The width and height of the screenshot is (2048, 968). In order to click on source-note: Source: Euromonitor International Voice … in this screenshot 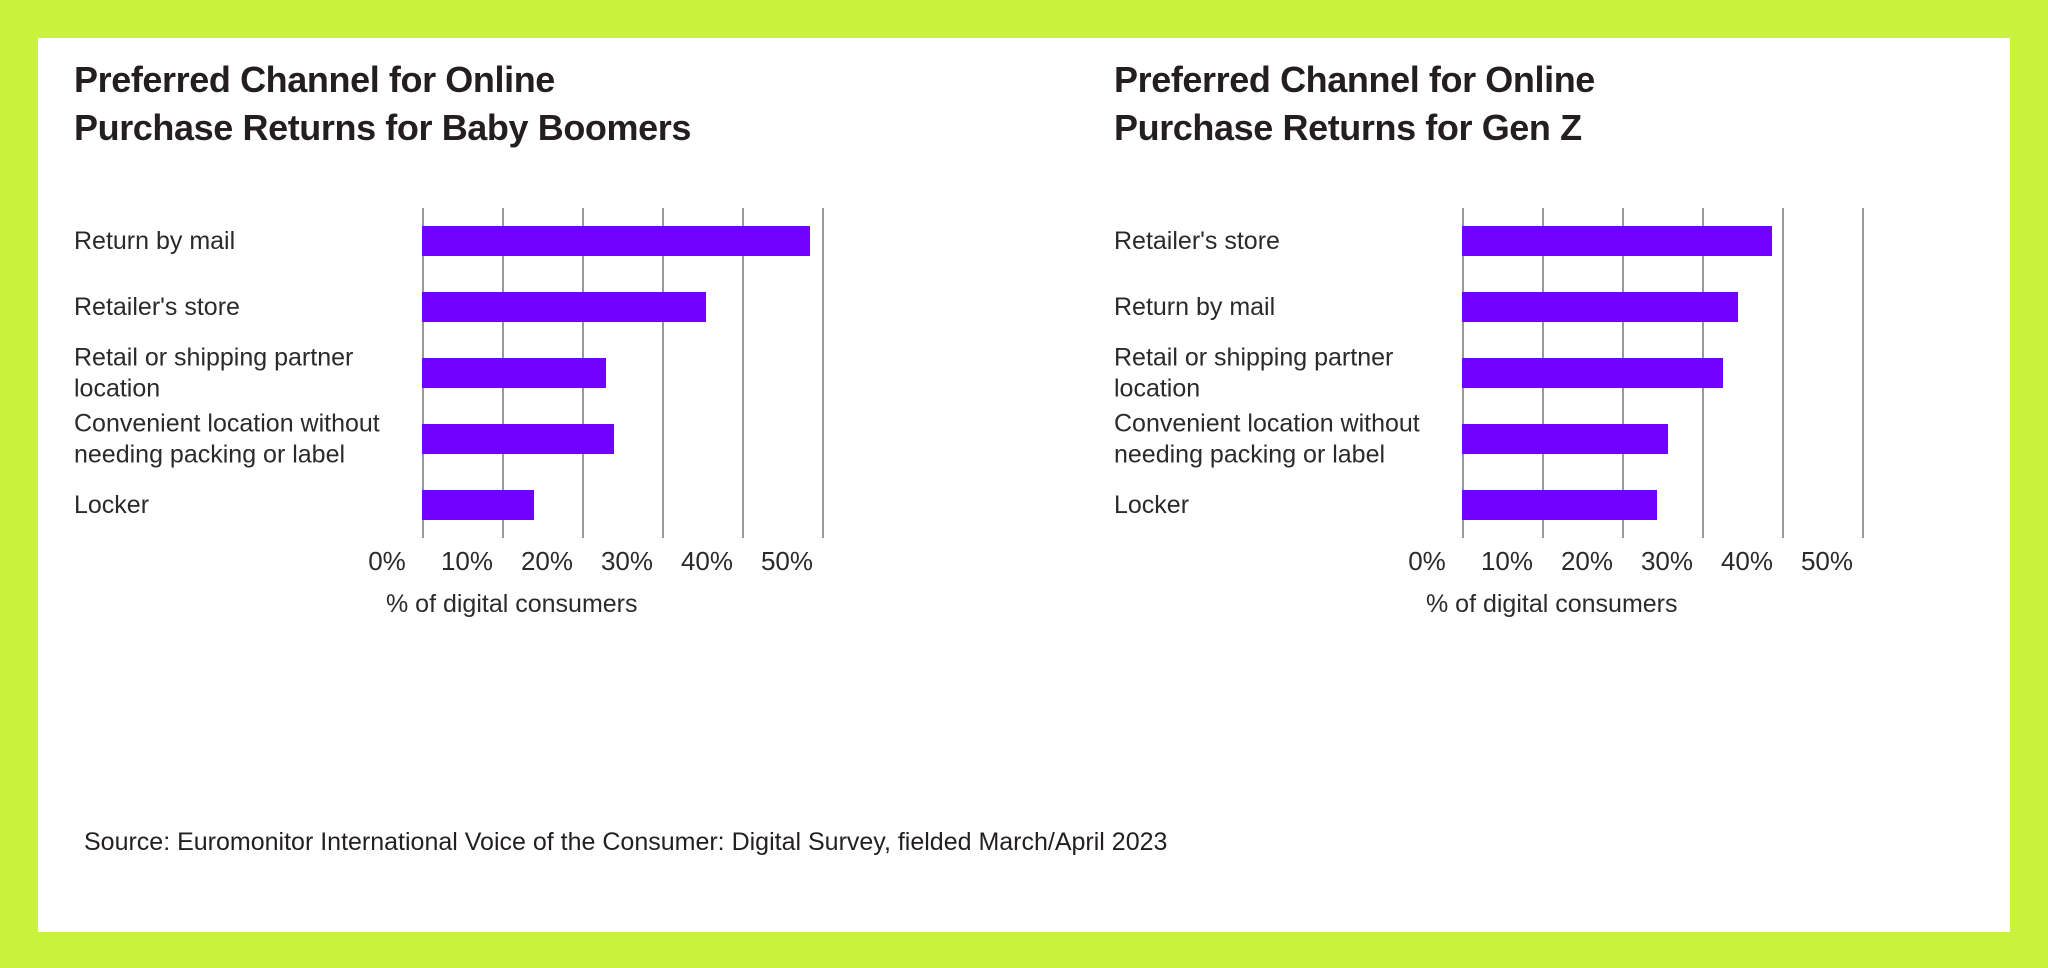, I will do `click(626, 842)`.